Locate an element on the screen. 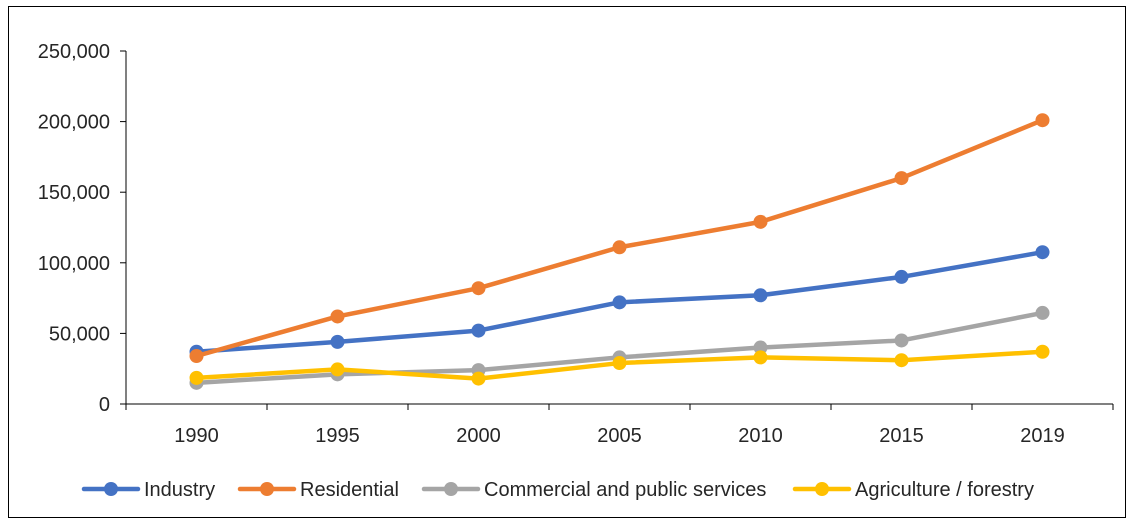 The width and height of the screenshot is (1131, 524). y-tick-labels: 0 50,000 100,000 150,000 200,000 250,000 is located at coordinates (74, 228).